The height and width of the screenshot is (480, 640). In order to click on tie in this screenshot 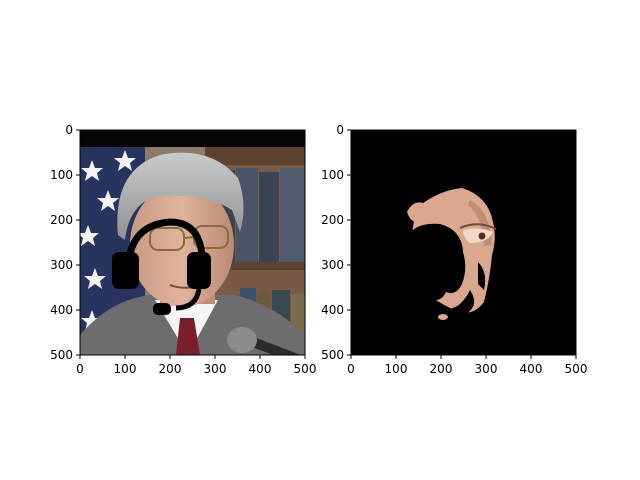, I will do `click(188, 336)`.